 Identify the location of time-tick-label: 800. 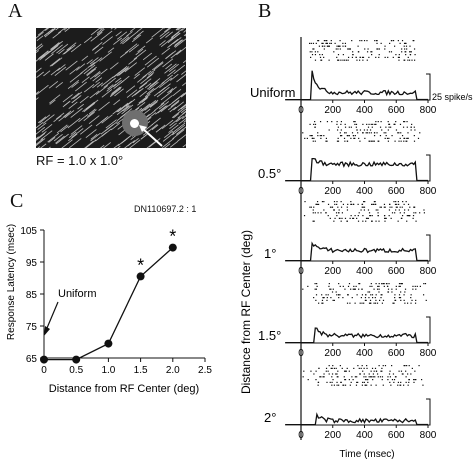
(428, 191).